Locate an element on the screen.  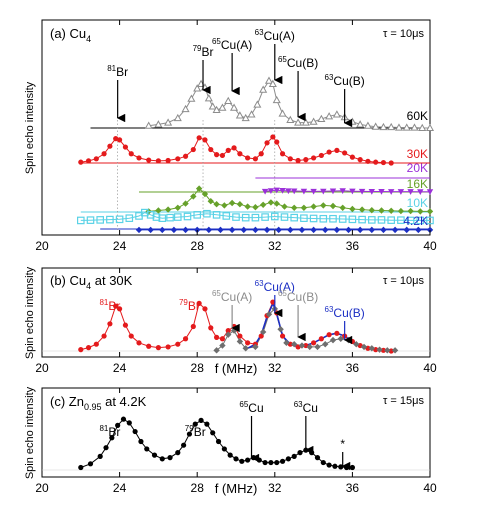
x-tick-label: 20 is located at coordinates (42, 368).